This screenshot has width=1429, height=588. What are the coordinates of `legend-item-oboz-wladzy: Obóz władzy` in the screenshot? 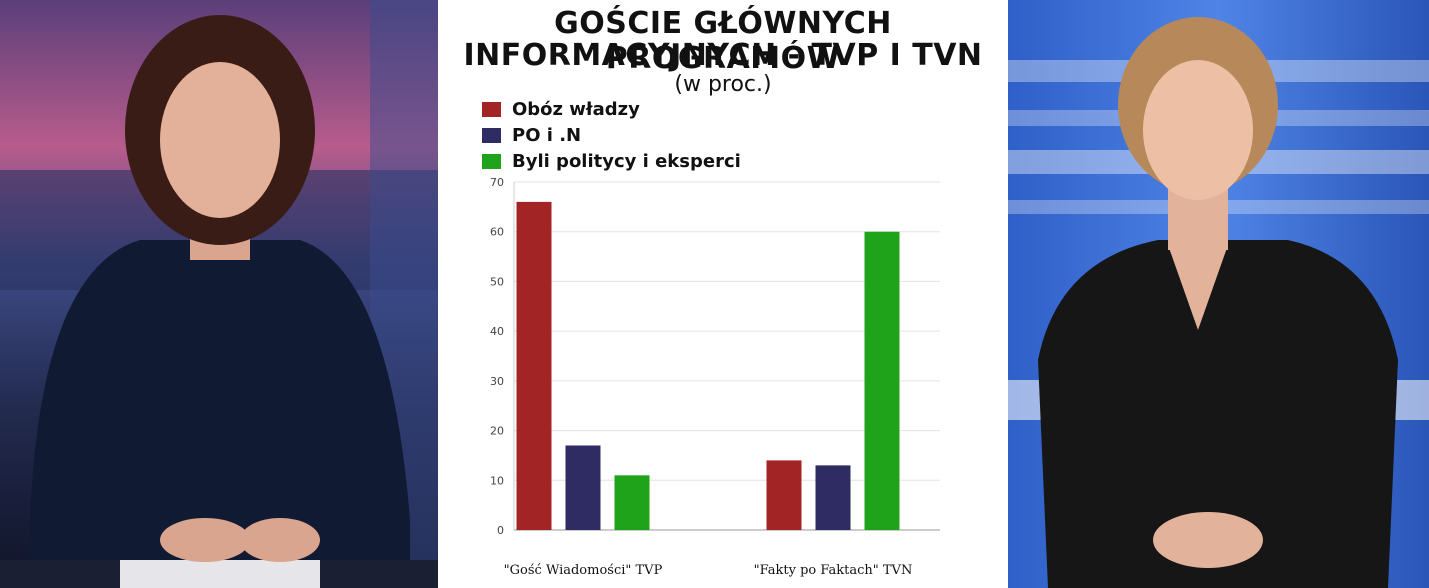 It's located at (611, 109).